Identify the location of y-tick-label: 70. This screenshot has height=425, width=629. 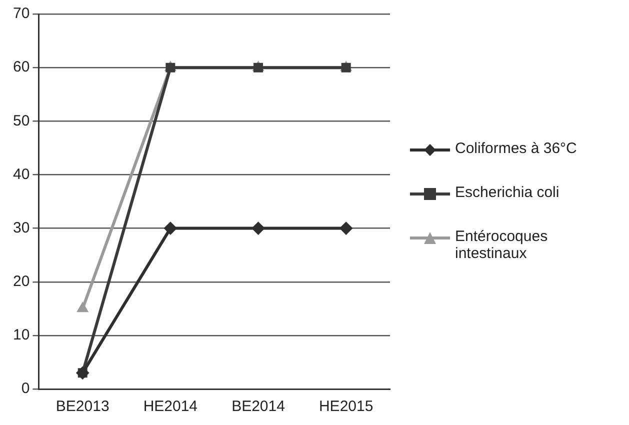
(21, 13).